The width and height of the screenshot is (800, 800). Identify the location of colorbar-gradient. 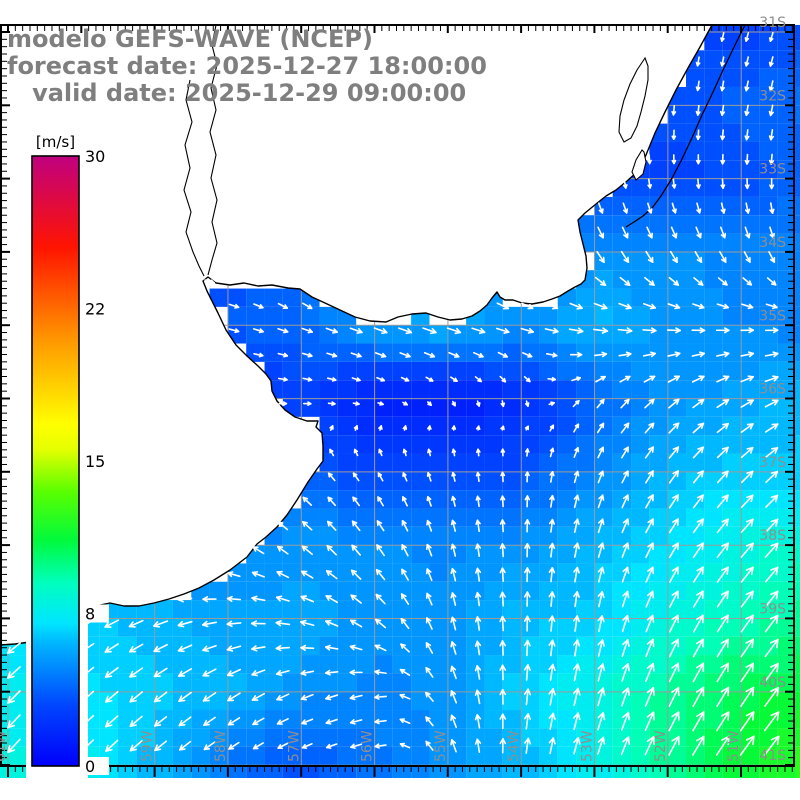
(55, 461).